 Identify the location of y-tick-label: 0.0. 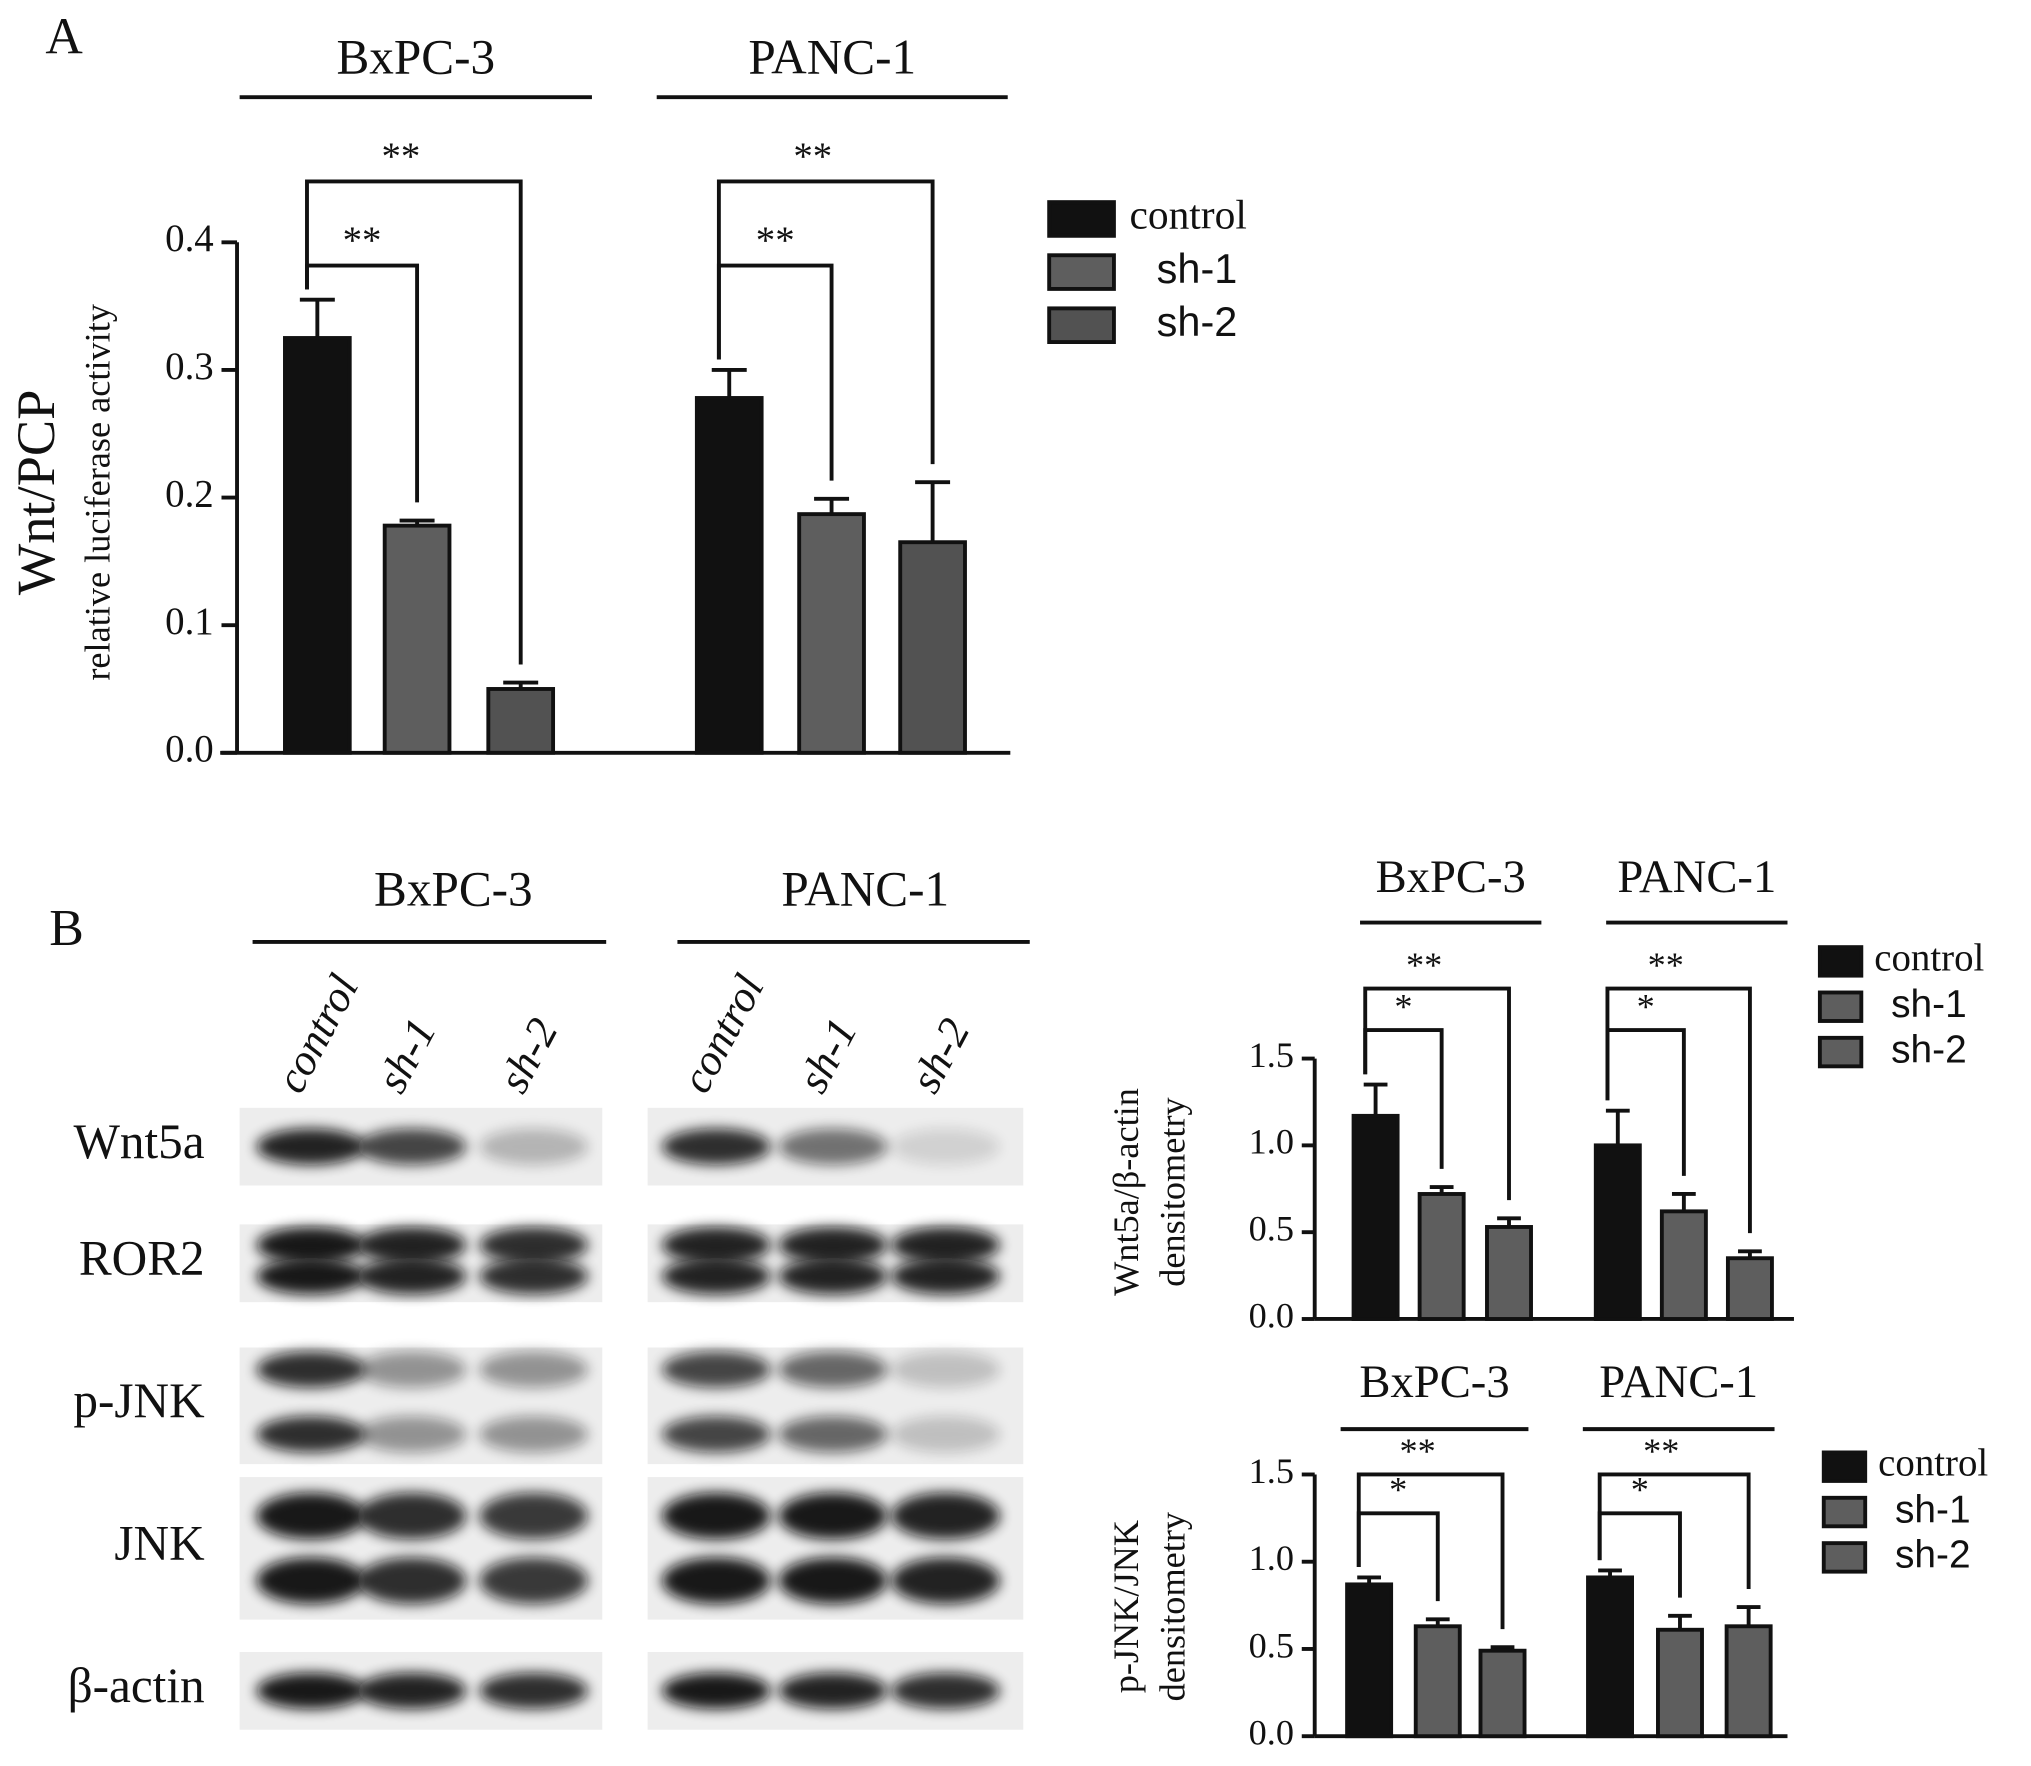
(1271, 1315).